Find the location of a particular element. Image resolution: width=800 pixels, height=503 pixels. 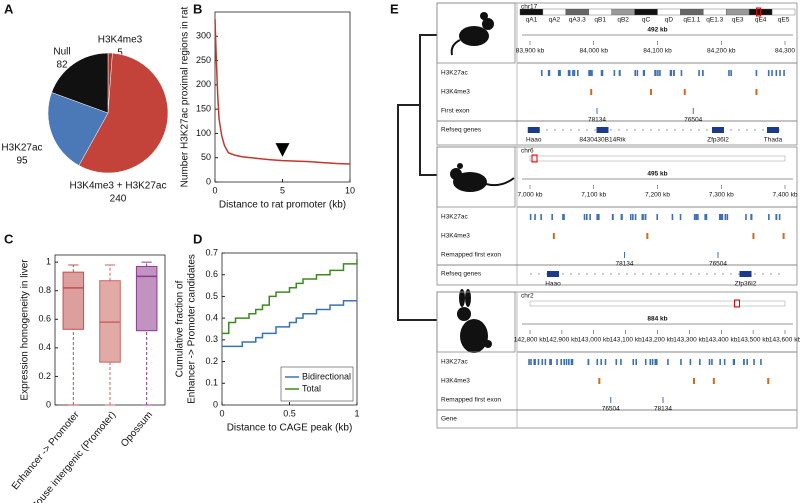

x-tick-label: Enhancer -> Promoter is located at coordinates (46, 450).